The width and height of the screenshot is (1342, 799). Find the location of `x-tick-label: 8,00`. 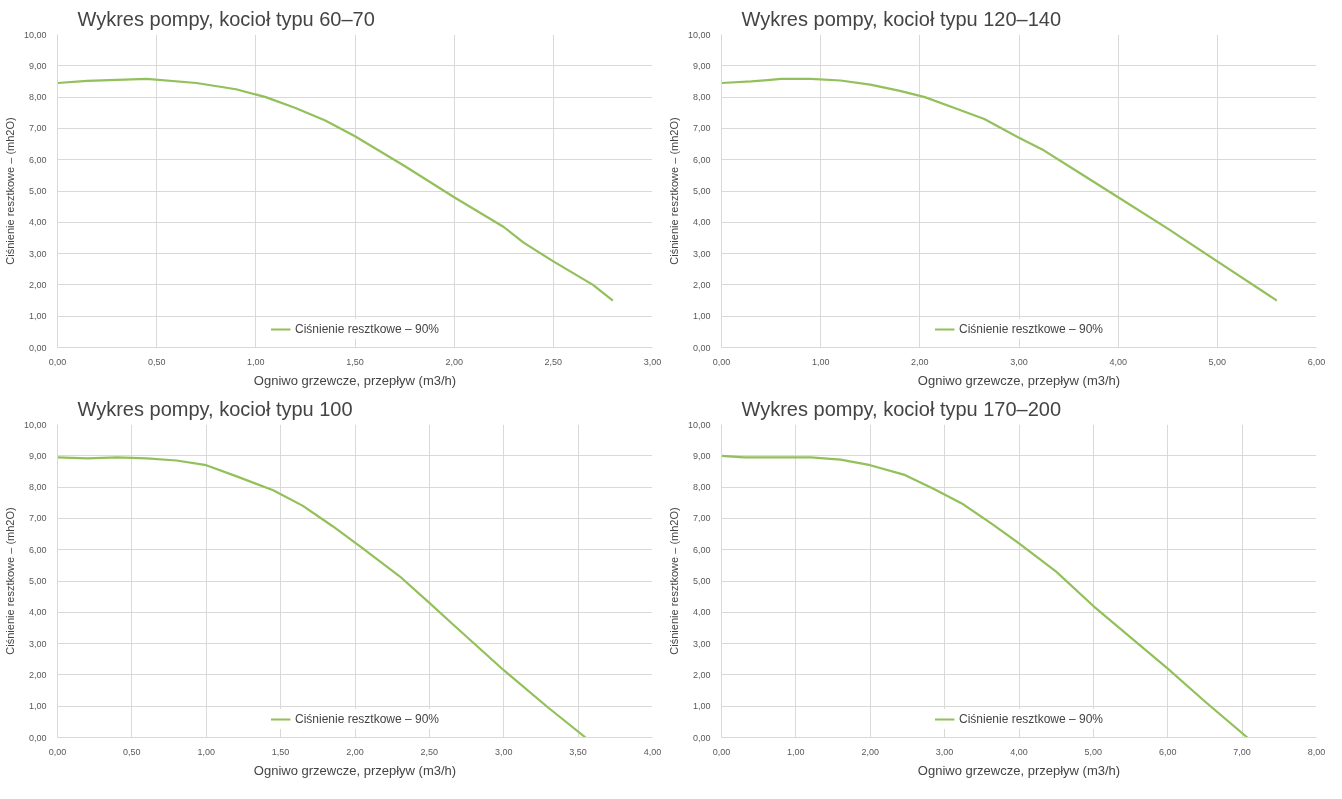

x-tick-label: 8,00 is located at coordinates (1316, 751).